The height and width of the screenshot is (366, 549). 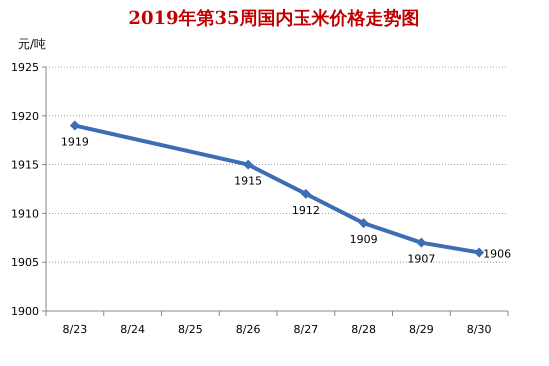 I want to click on y-tick-label: 1900, so click(x=25, y=311).